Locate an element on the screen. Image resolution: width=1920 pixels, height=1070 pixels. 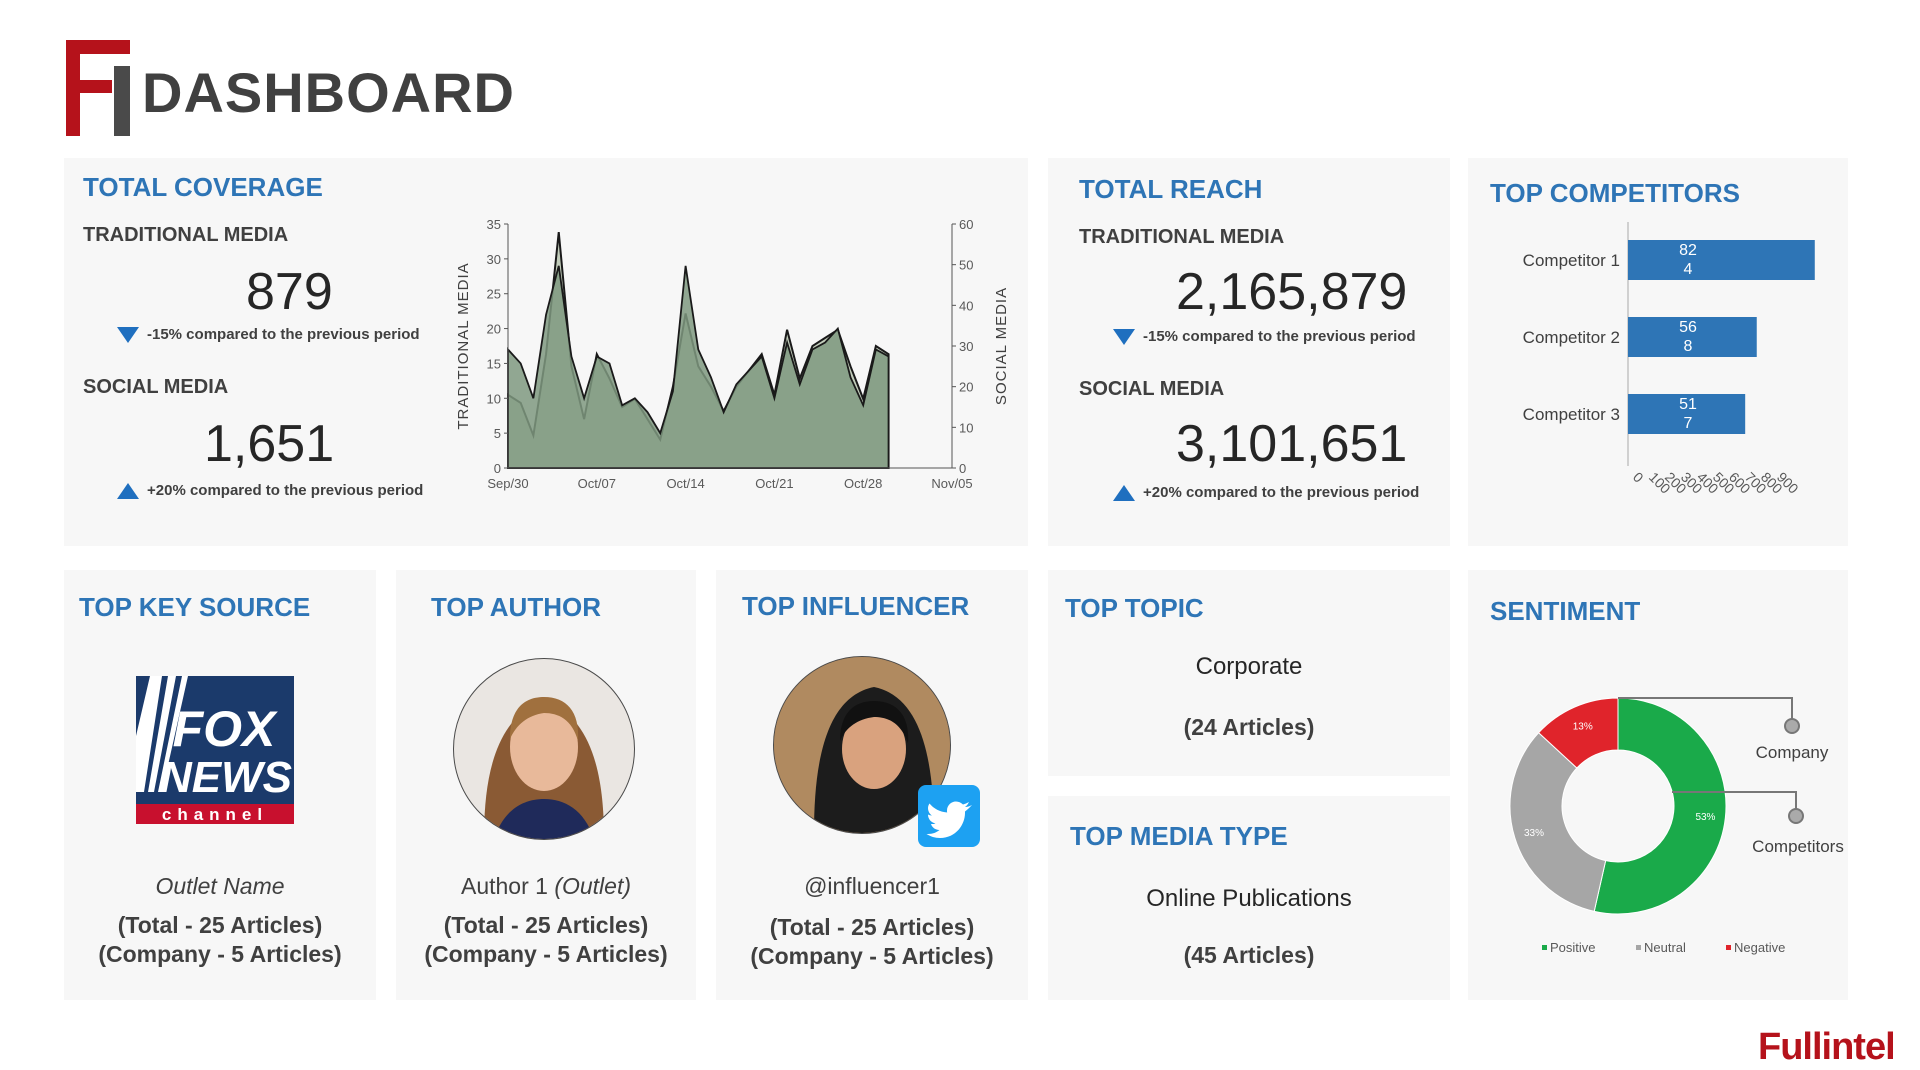
author-name-line: Author 1 (Outlet) is located at coordinates (546, 886).